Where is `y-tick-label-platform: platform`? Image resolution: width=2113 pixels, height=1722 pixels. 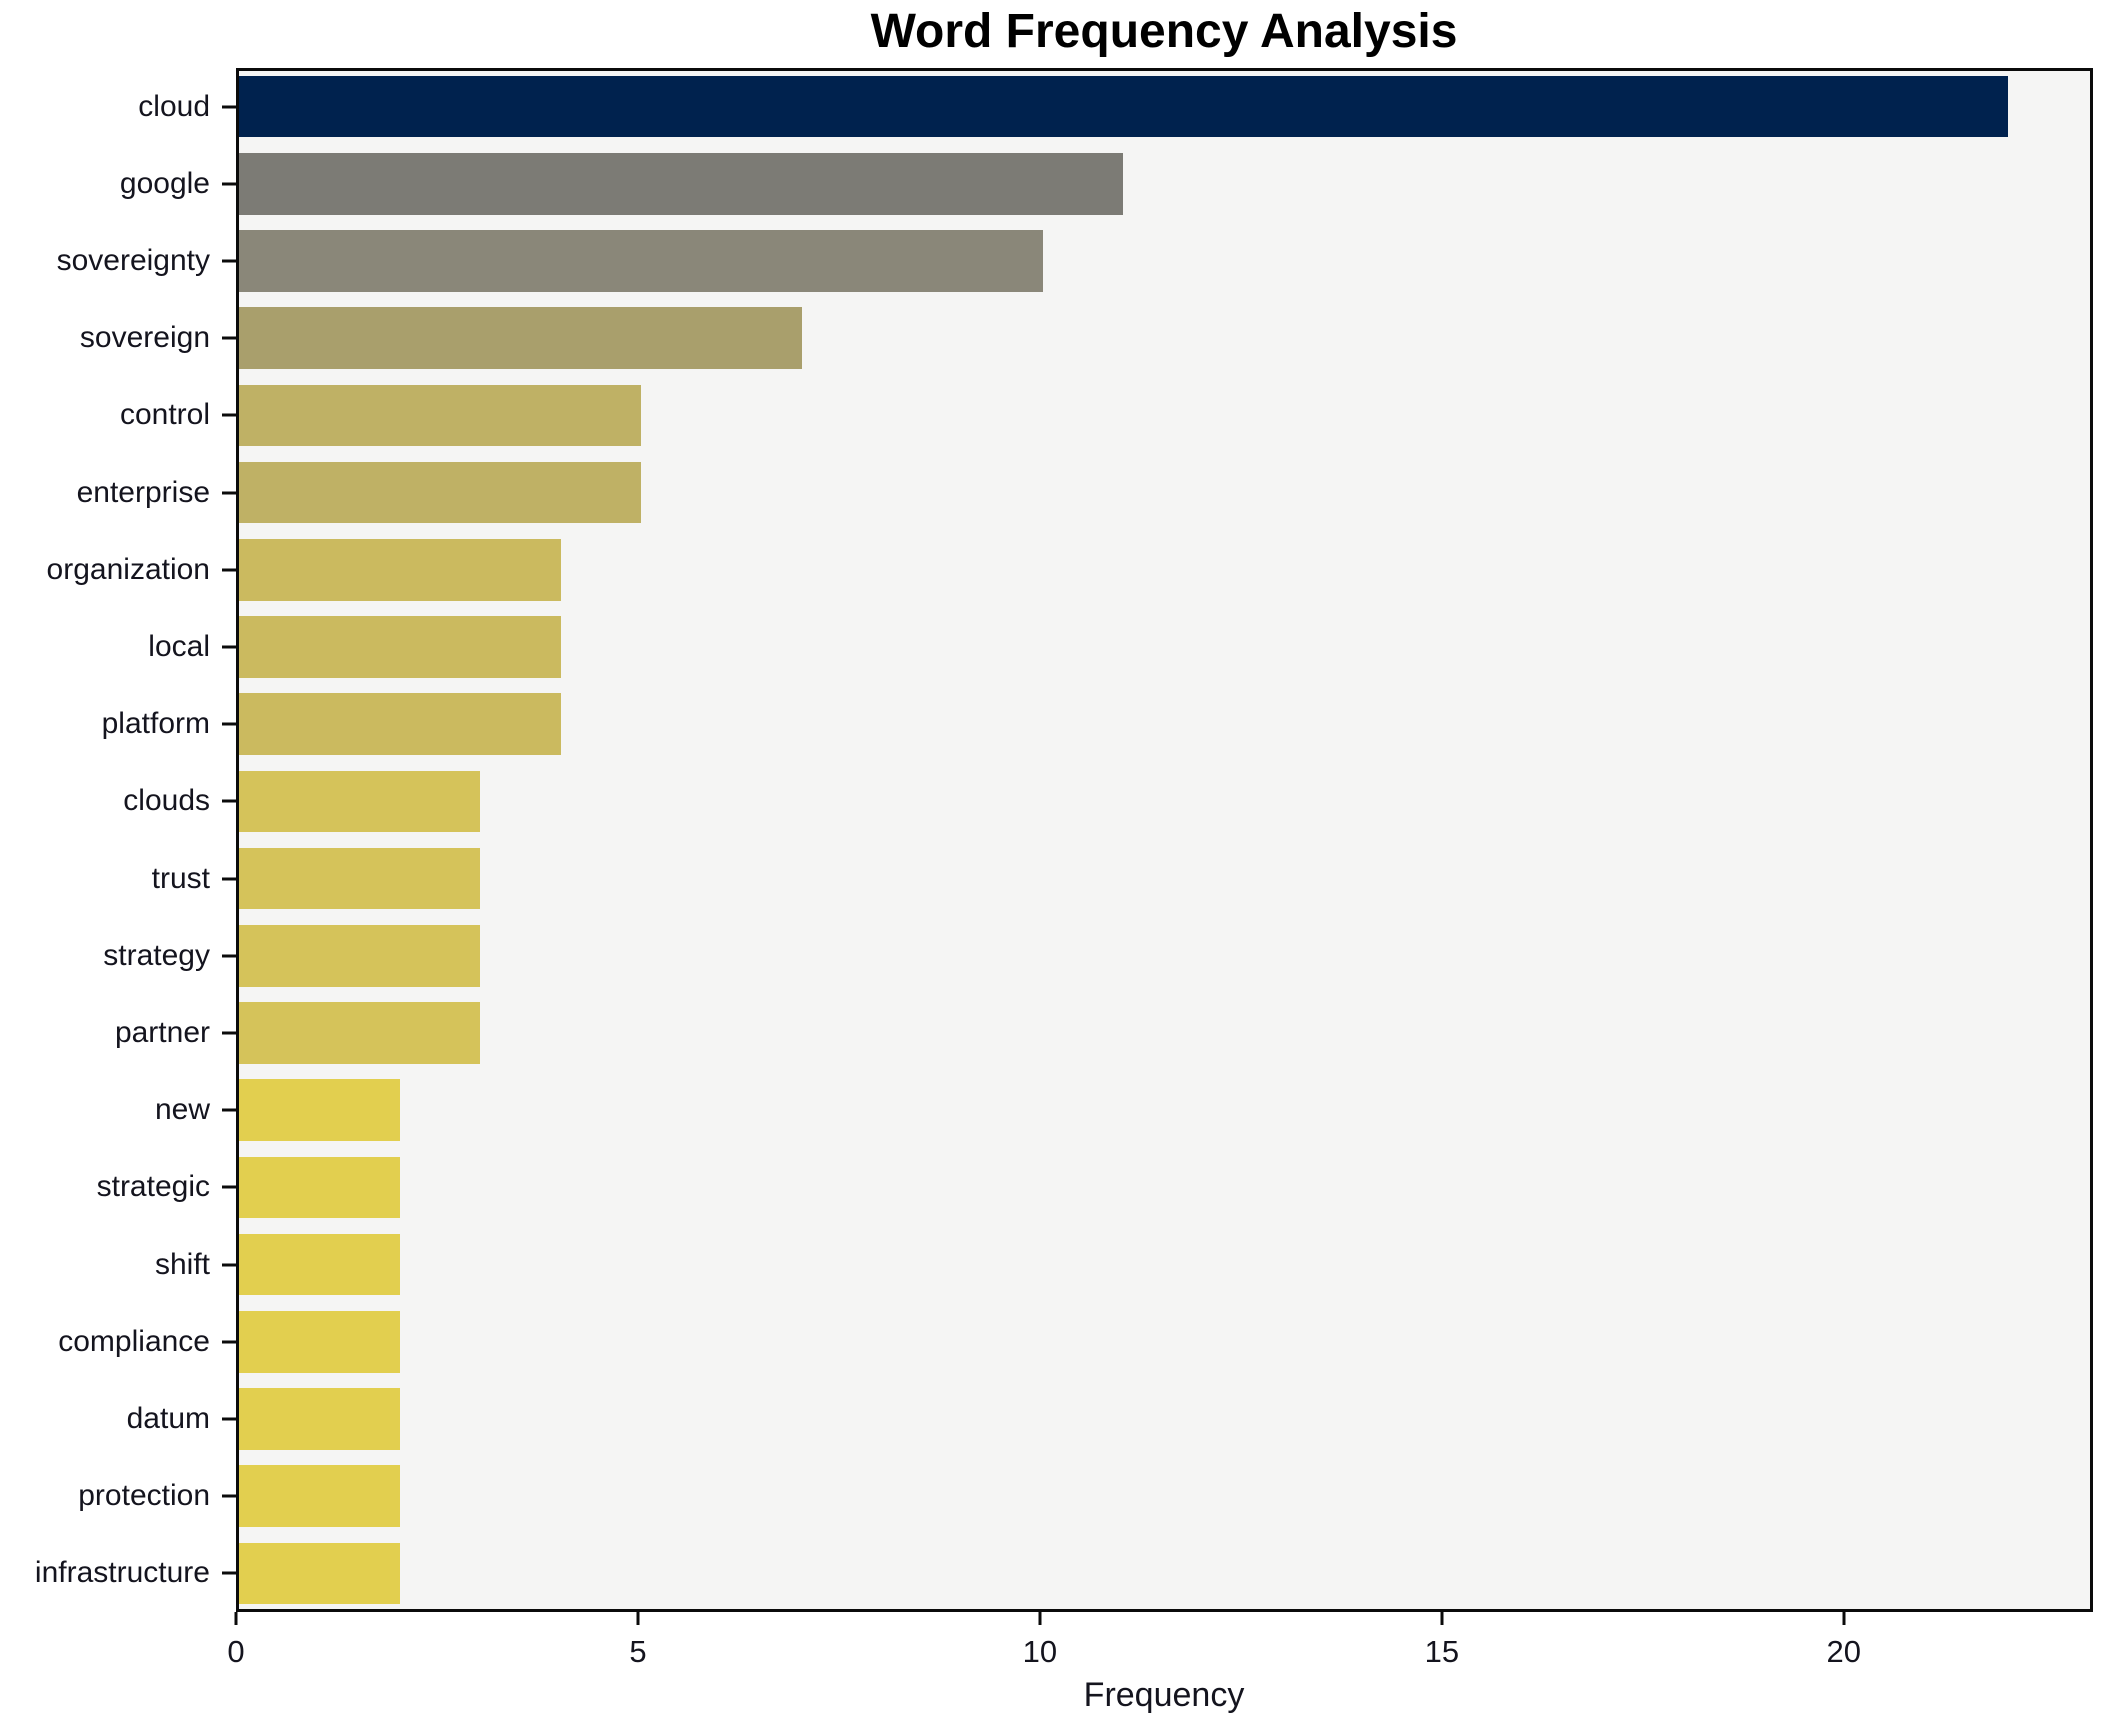 y-tick-label-platform: platform is located at coordinates (155, 724).